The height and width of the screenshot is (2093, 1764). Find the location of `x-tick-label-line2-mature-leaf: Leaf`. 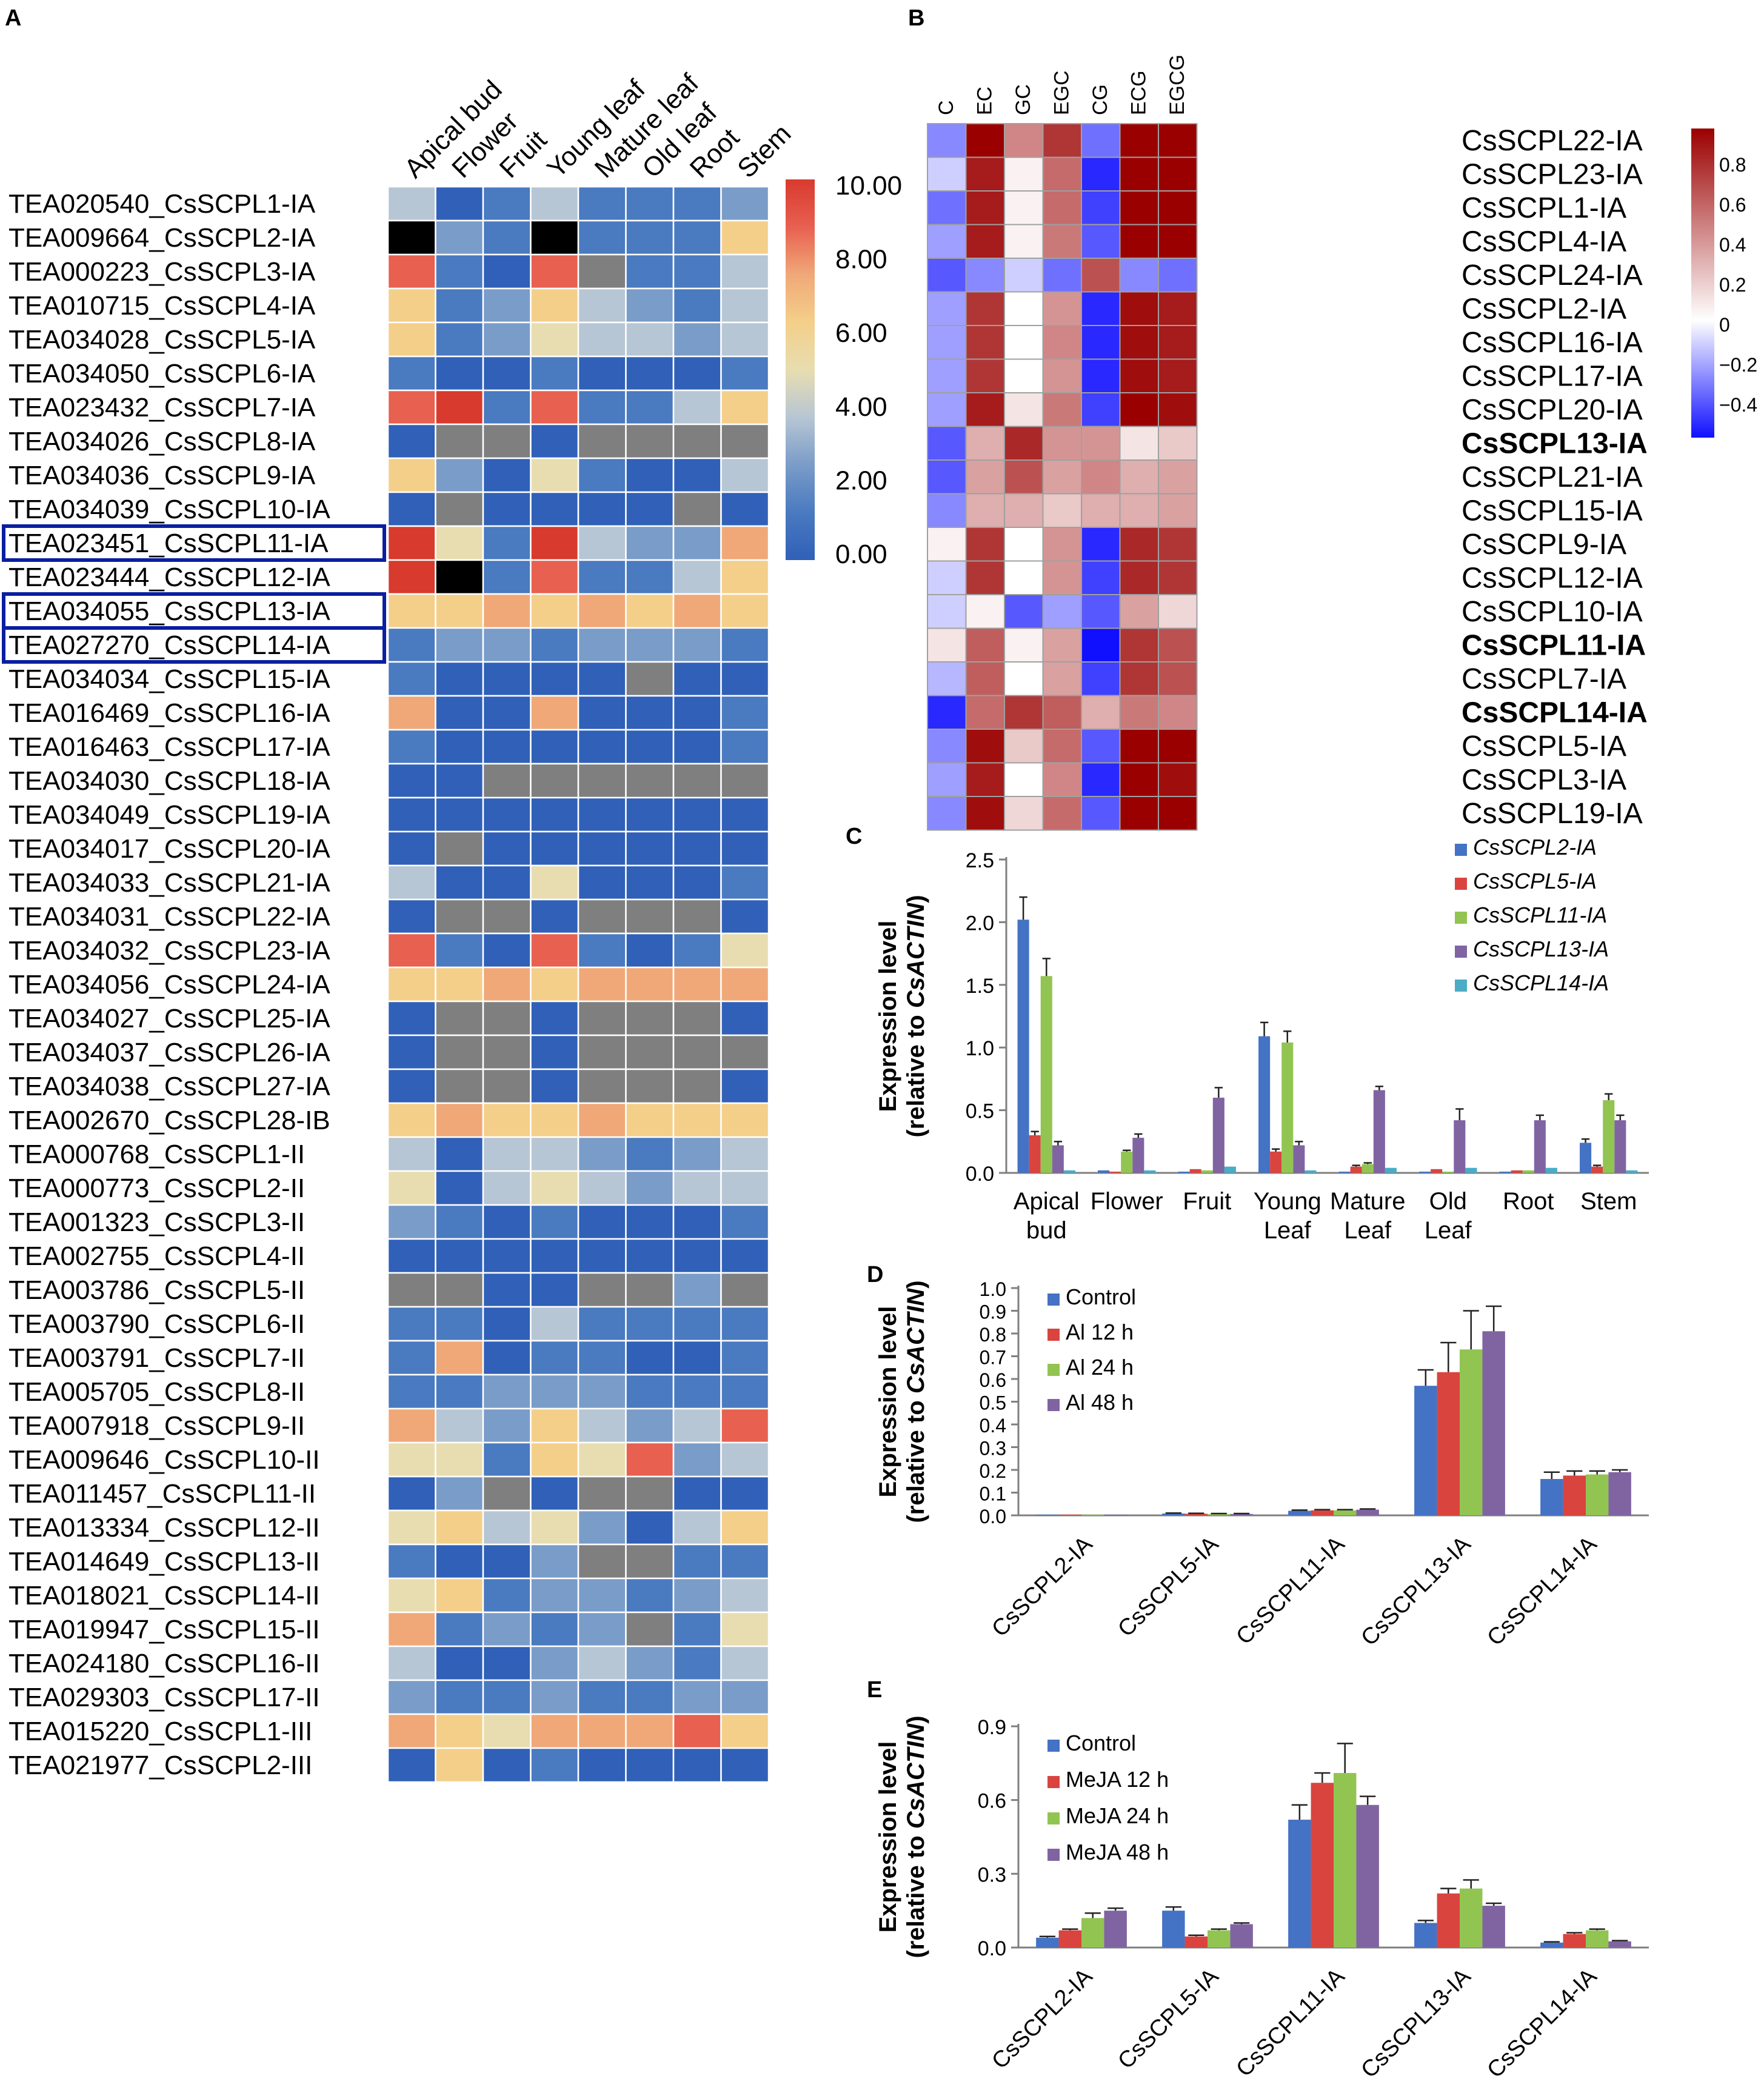

x-tick-label-line2-mature-leaf: Leaf is located at coordinates (1368, 1230).